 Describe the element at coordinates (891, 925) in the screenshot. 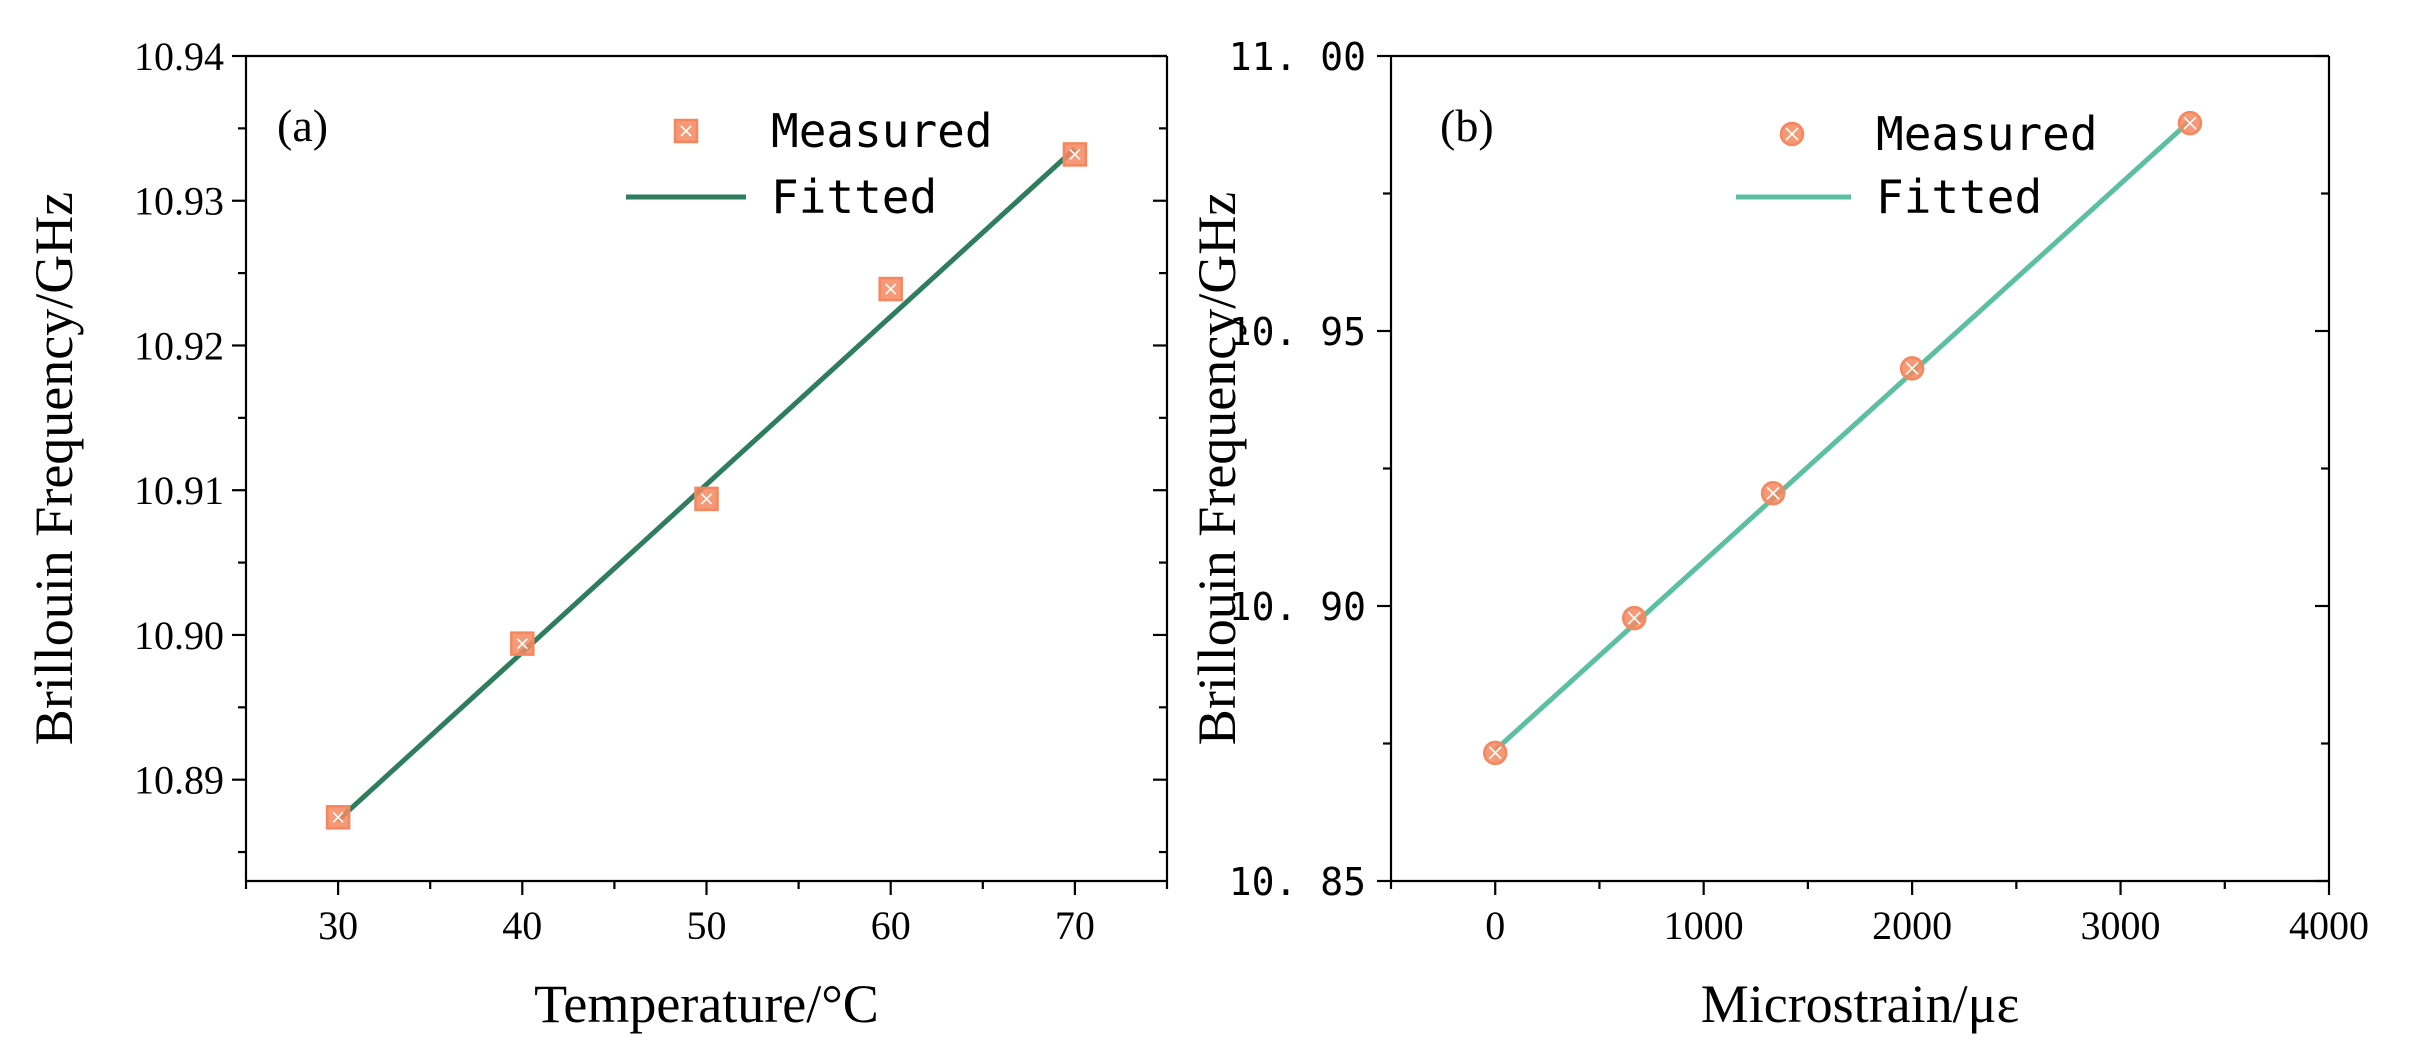

I see `panel-a-x-tick-label: 60` at that location.